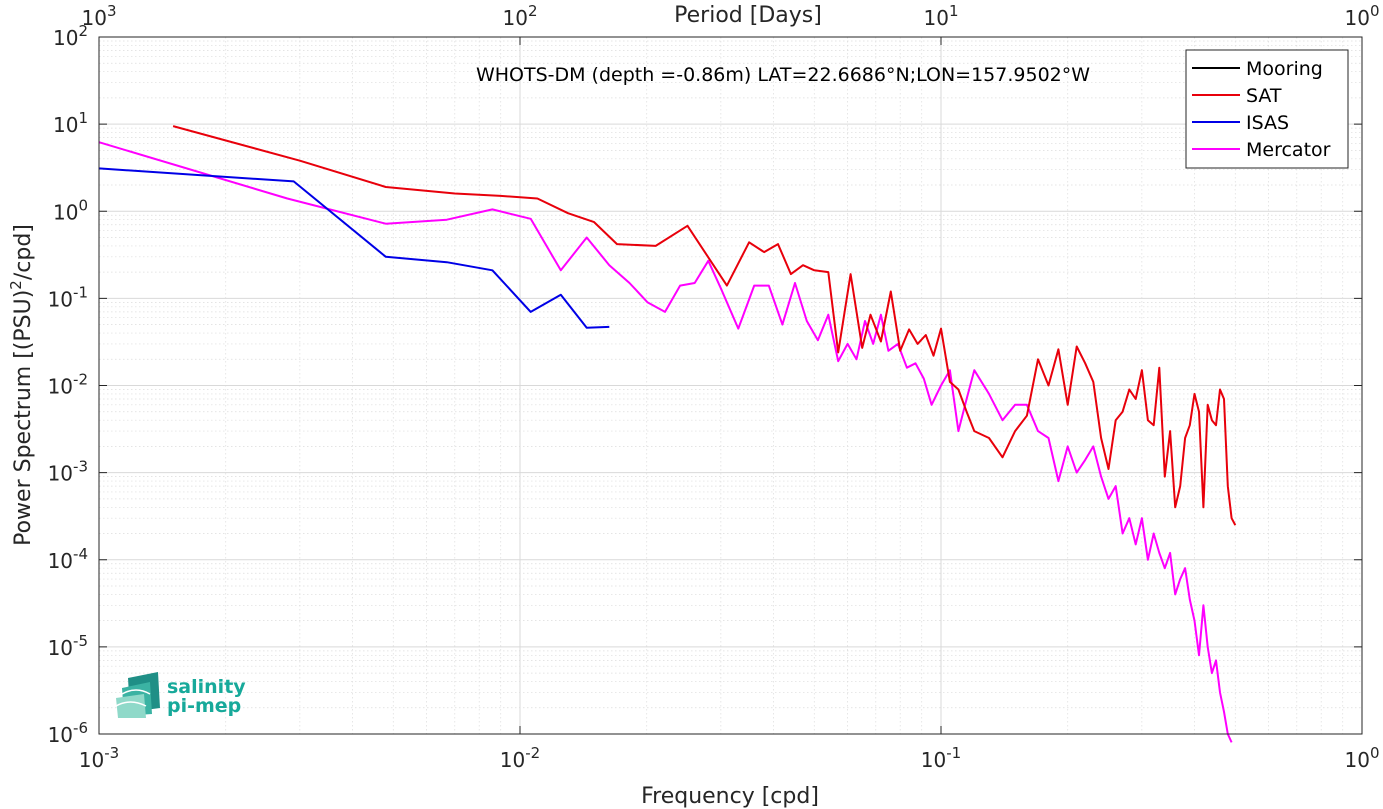 This screenshot has width=1383, height=809. I want to click on x-tick-label: 10⁻², so click(520, 758).